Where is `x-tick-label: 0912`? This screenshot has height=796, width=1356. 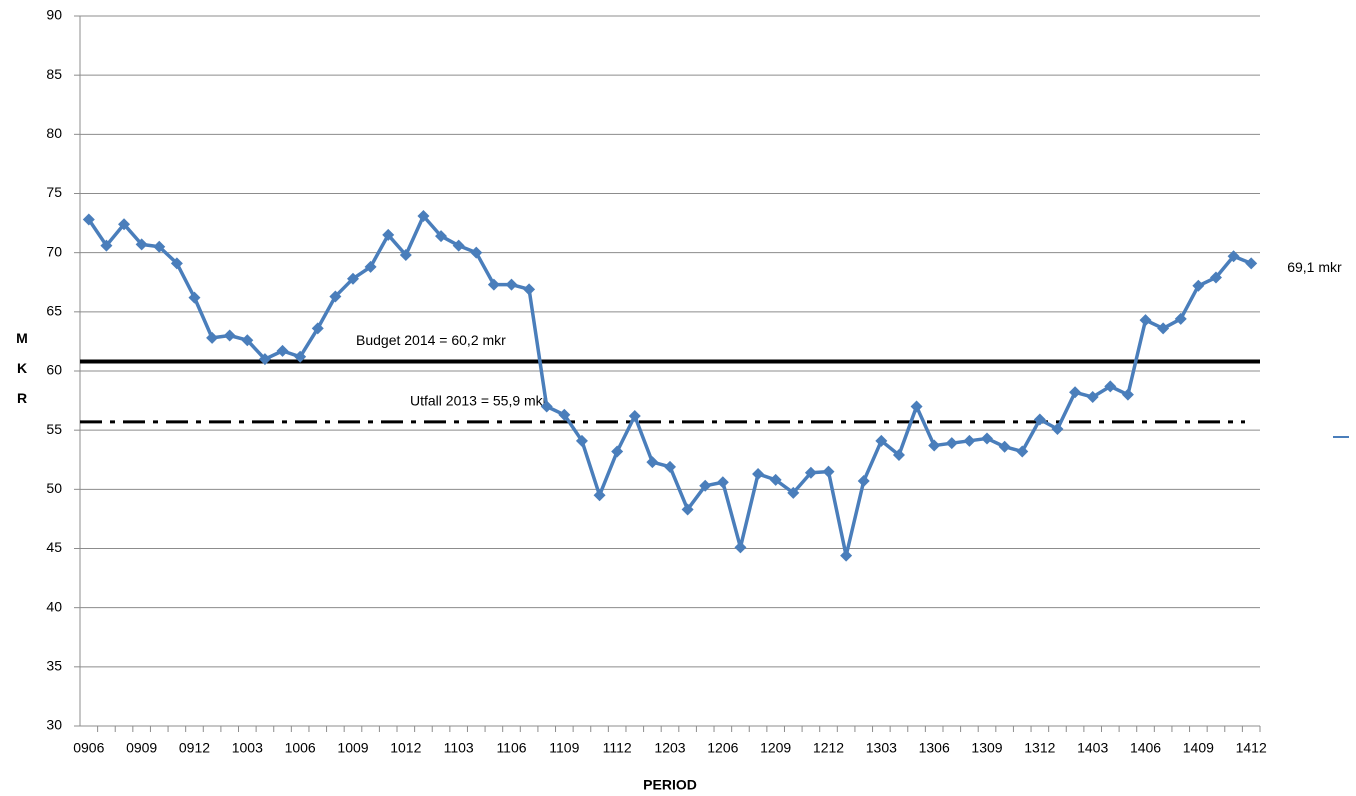
x-tick-label: 0912 is located at coordinates (194, 748).